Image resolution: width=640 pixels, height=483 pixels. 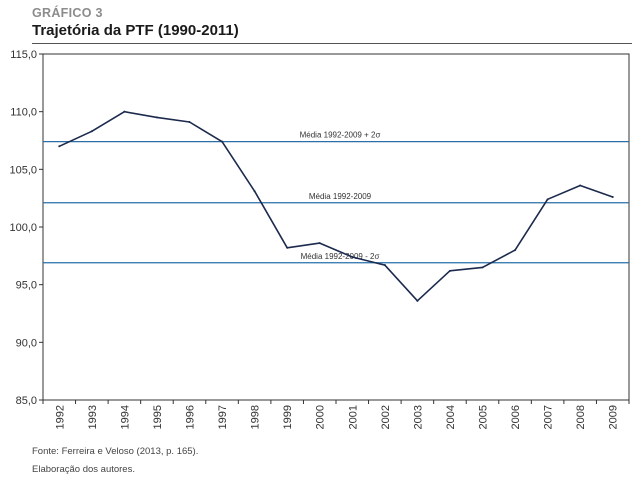 I want to click on x-tick-label: 2003, so click(x=418, y=417).